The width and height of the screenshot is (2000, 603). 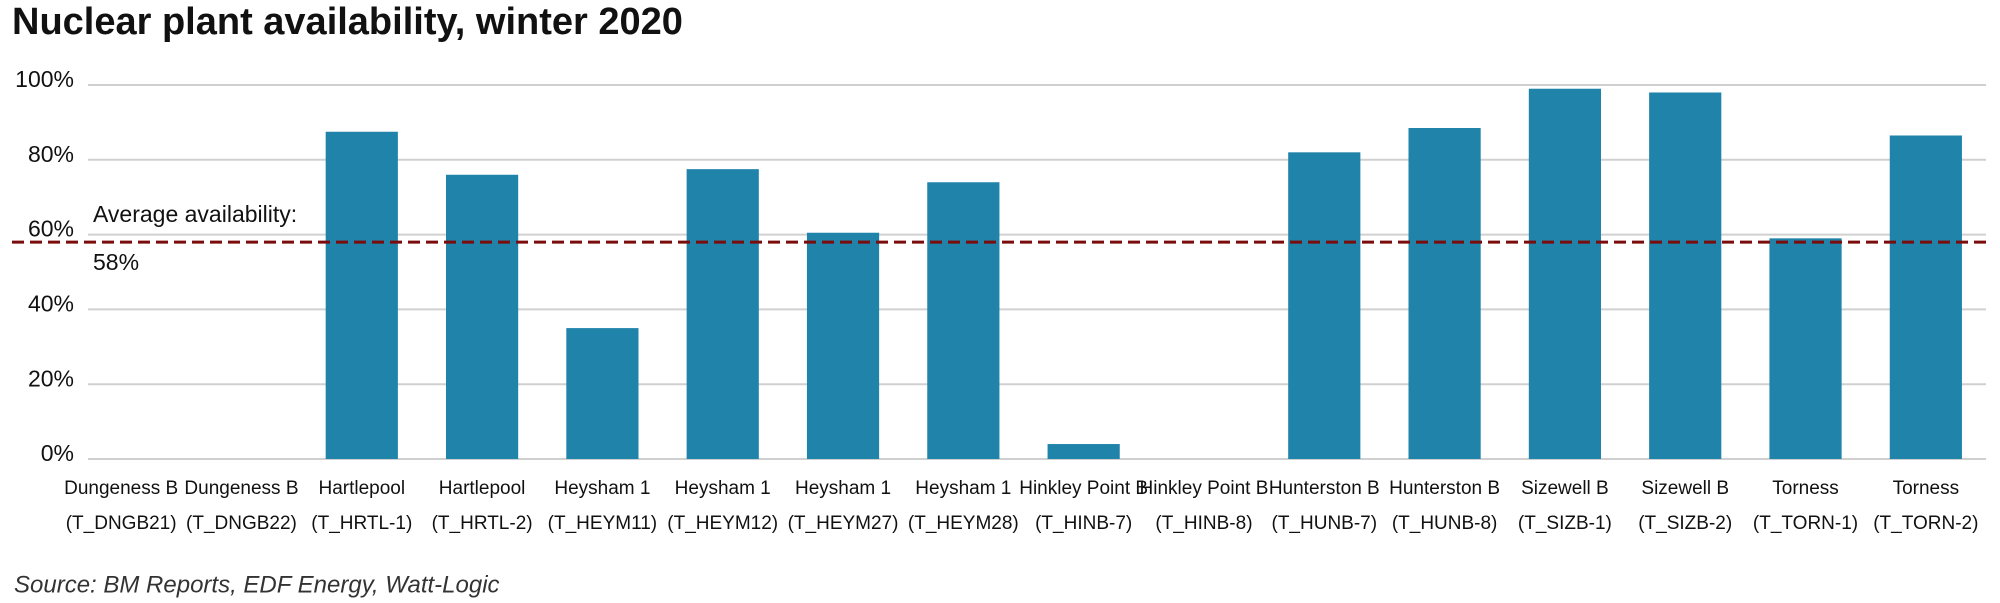 What do you see at coordinates (1925, 523) in the screenshot?
I see `x-tick-label: (T_TORN-2)` at bounding box center [1925, 523].